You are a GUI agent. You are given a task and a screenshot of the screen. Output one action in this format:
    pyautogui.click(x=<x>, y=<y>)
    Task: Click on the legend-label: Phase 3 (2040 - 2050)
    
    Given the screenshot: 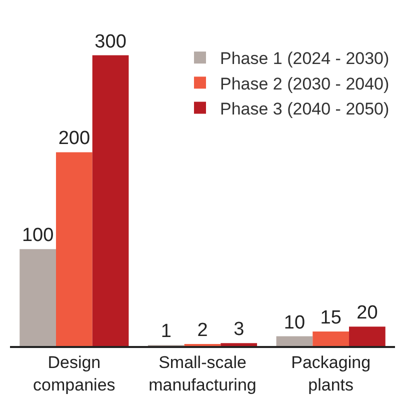 What is the action you would take?
    pyautogui.click(x=305, y=108)
    